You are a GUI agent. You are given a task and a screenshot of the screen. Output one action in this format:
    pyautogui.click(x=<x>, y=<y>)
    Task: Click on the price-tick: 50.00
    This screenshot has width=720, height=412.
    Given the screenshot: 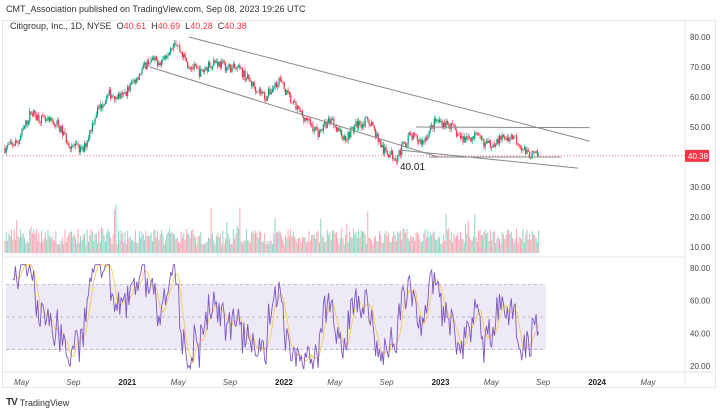 What is the action you would take?
    pyautogui.click(x=700, y=127)
    